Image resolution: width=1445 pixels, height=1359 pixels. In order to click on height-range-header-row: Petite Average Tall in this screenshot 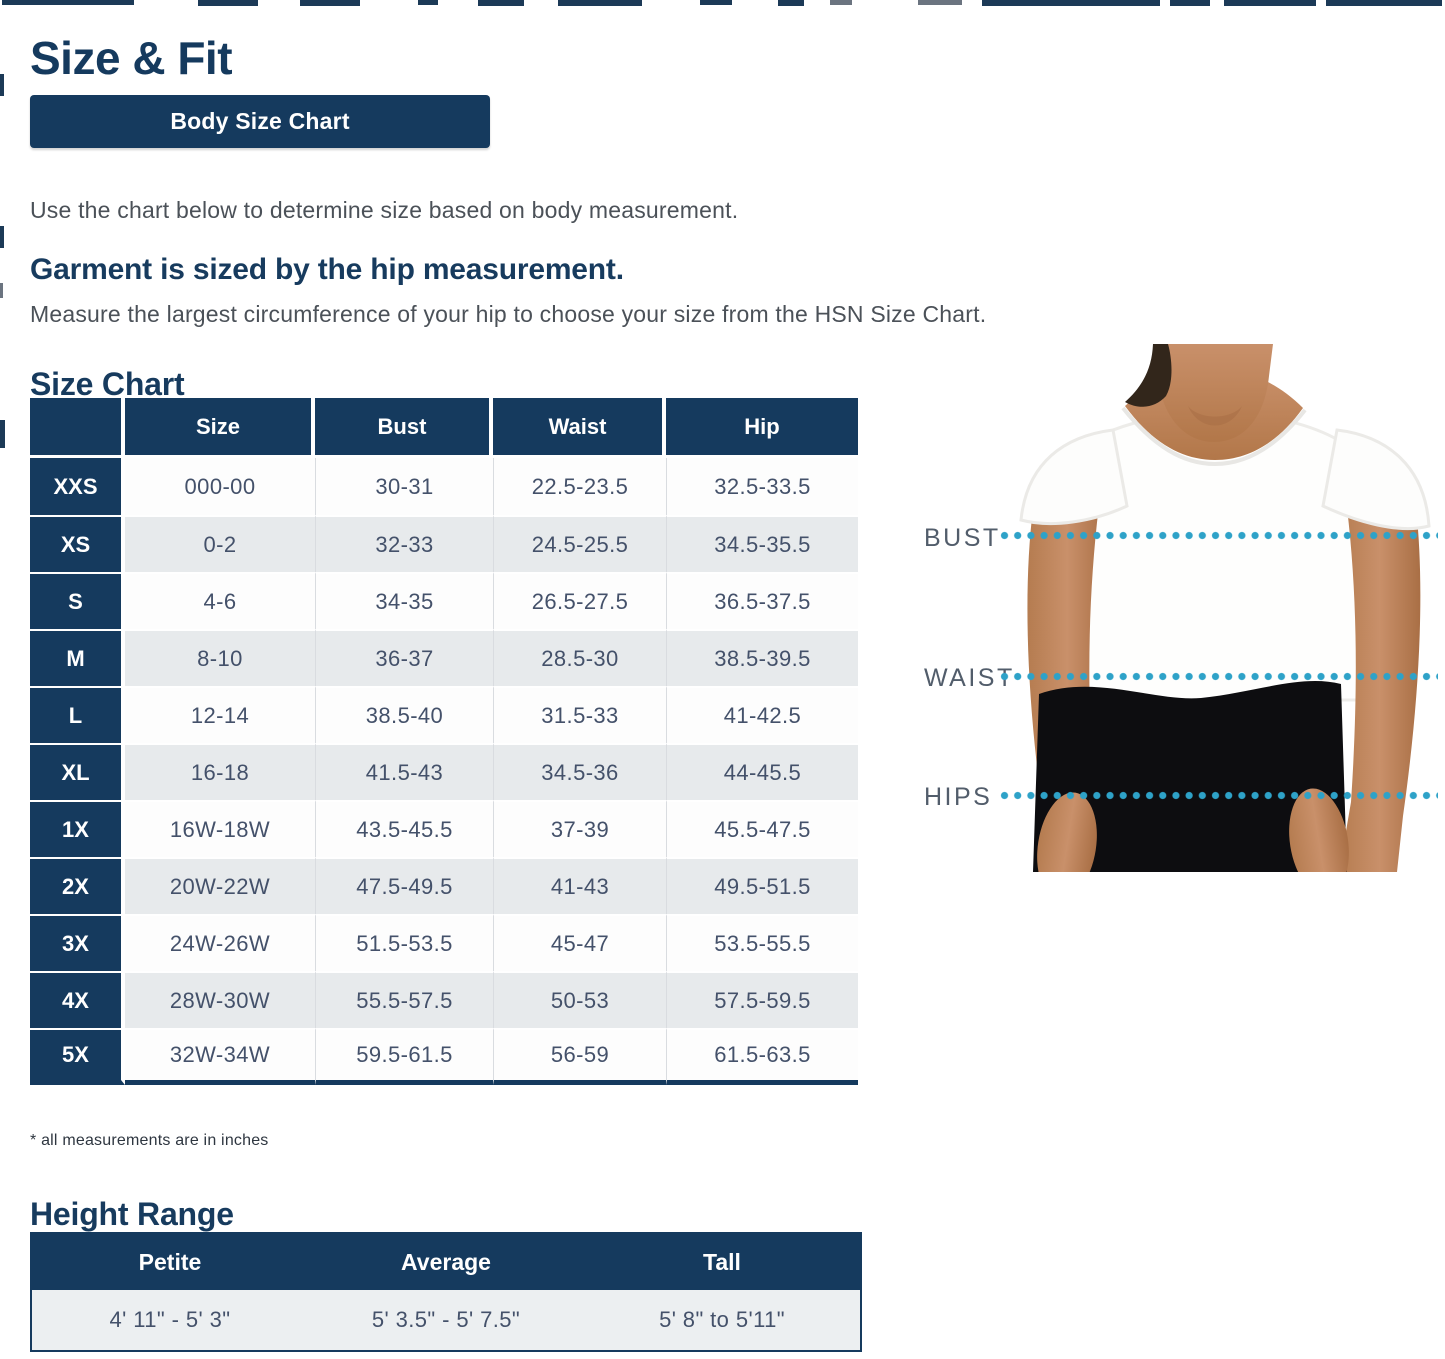, I will do `click(446, 1262)`.